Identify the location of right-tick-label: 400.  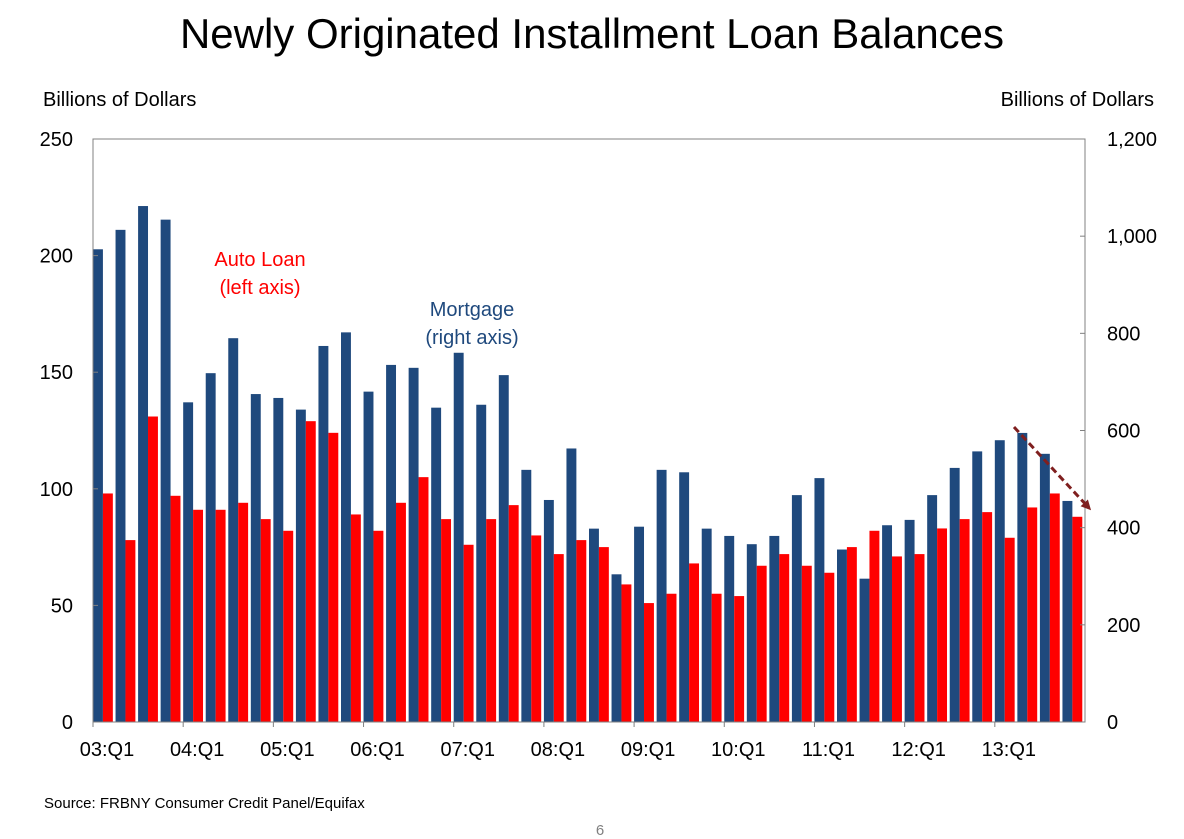
(1123, 529).